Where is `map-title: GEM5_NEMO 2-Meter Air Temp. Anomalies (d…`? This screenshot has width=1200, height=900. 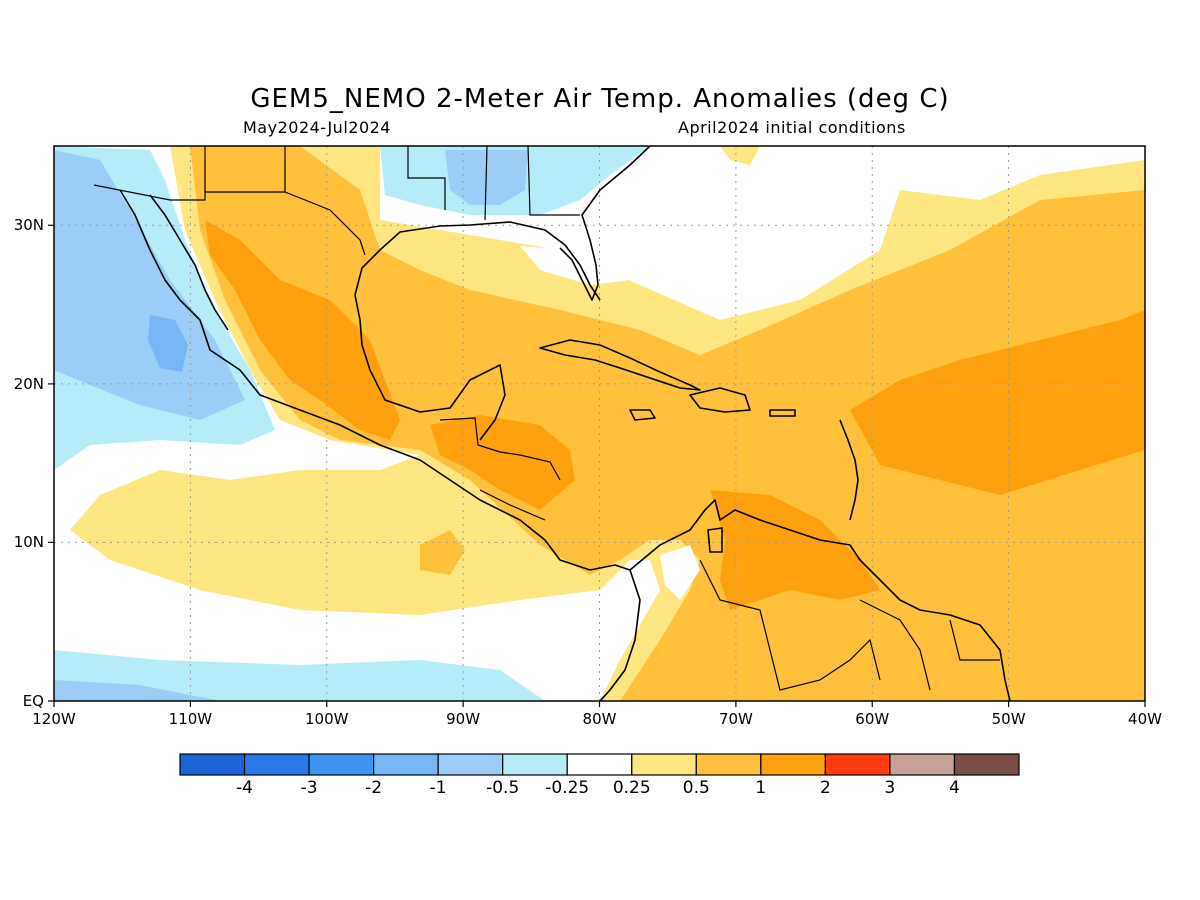 map-title: GEM5_NEMO 2-Meter Air Temp. Anomalies (d… is located at coordinates (600, 99).